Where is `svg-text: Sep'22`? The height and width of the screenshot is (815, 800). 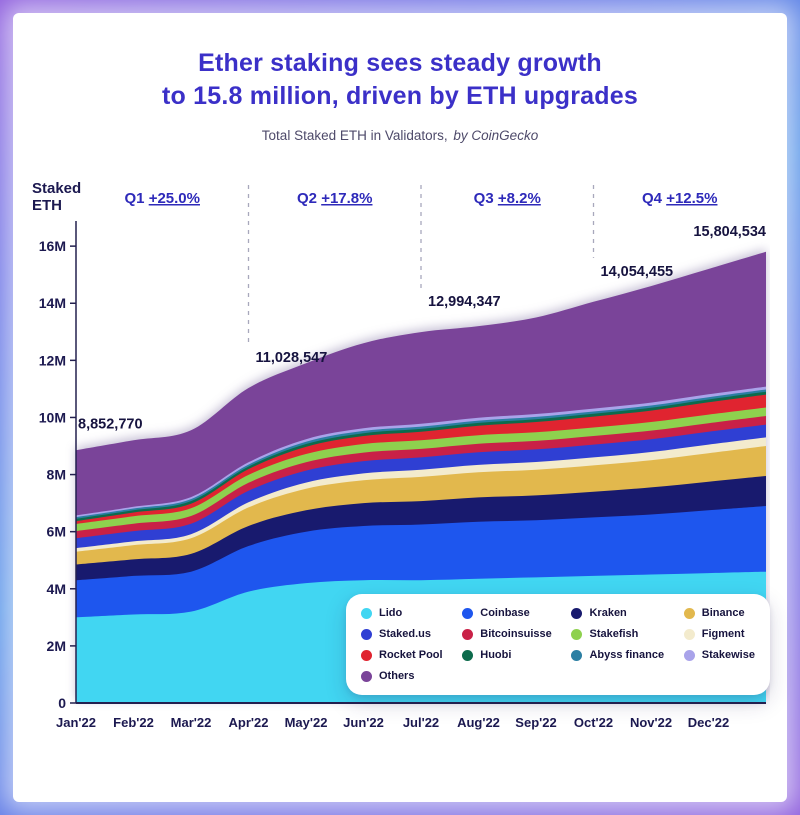 svg-text: Sep'22 is located at coordinates (535, 722).